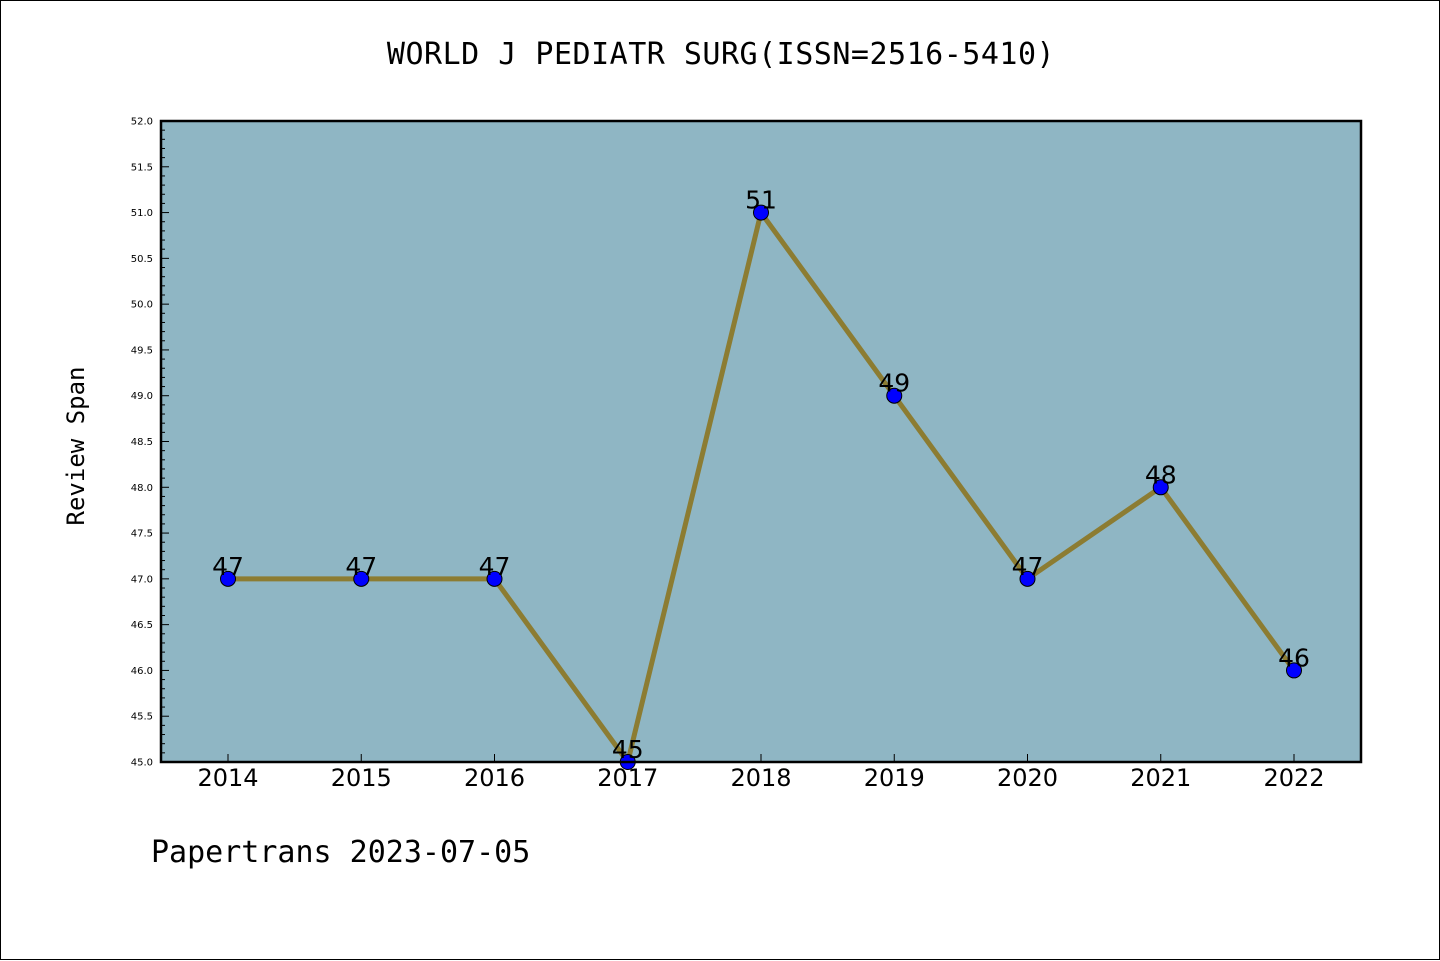  What do you see at coordinates (227, 778) in the screenshot?
I see `x-tick-label: 2014` at bounding box center [227, 778].